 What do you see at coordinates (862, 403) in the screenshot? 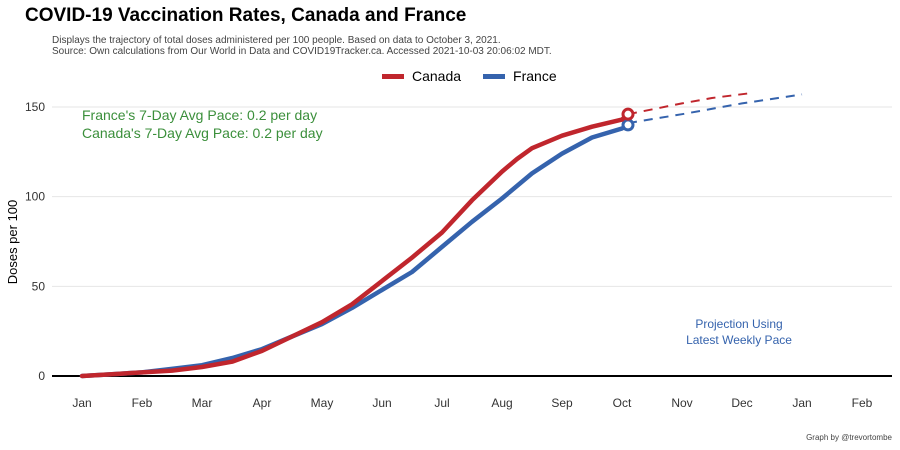
I see `x-tick-label-feb-13: Feb` at bounding box center [862, 403].